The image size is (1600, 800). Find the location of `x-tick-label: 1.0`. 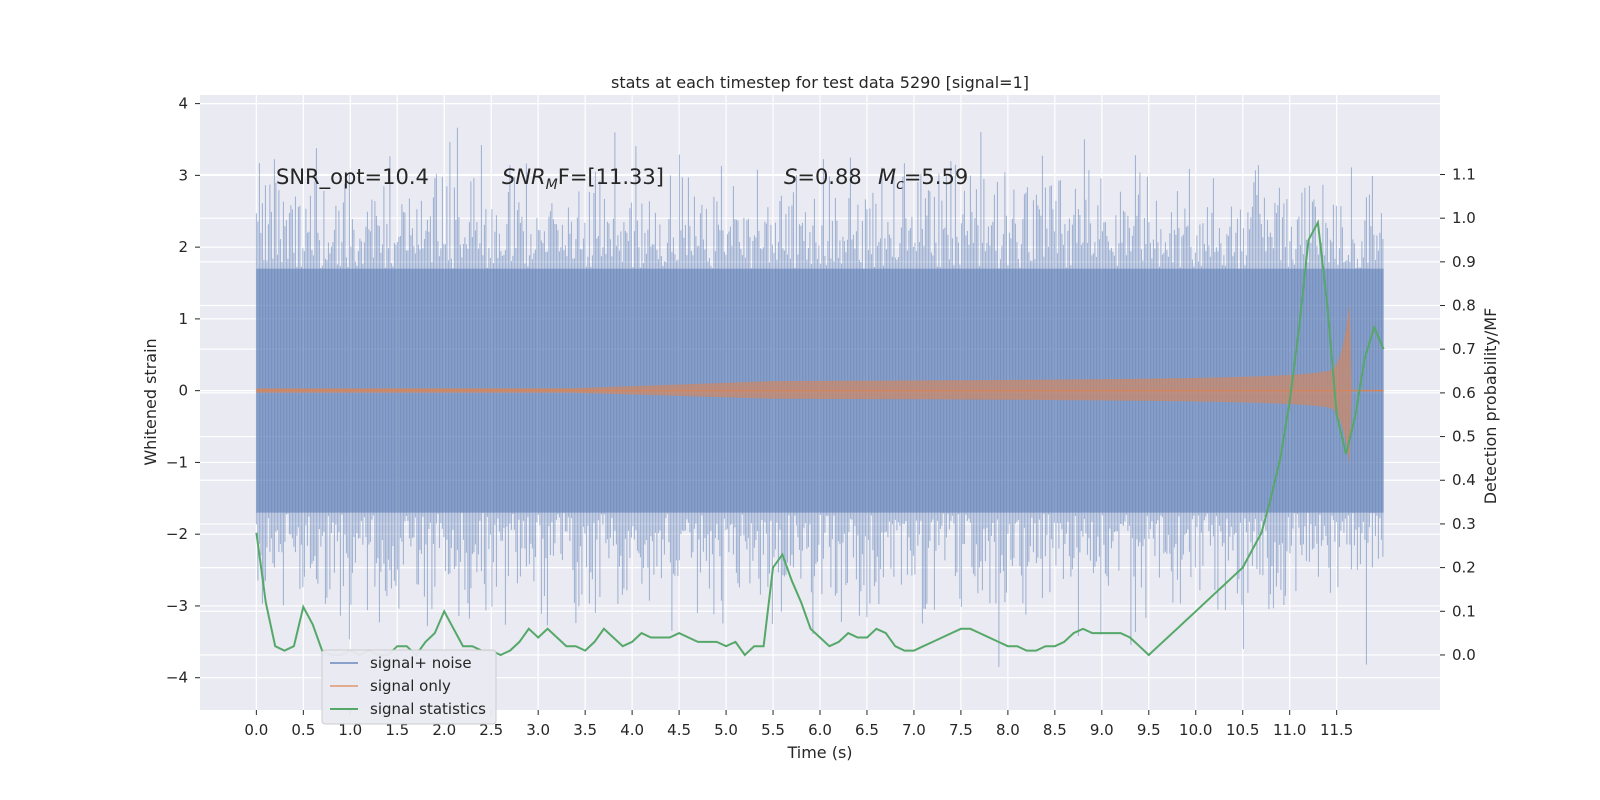

x-tick-label: 1.0 is located at coordinates (350, 730).